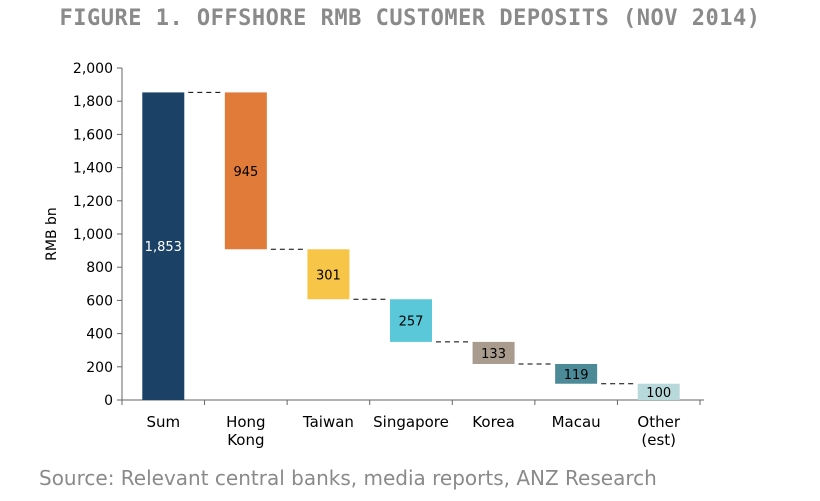 Image resolution: width=820 pixels, height=501 pixels. What do you see at coordinates (93, 135) in the screenshot?
I see `y-tick-label: 1,600` at bounding box center [93, 135].